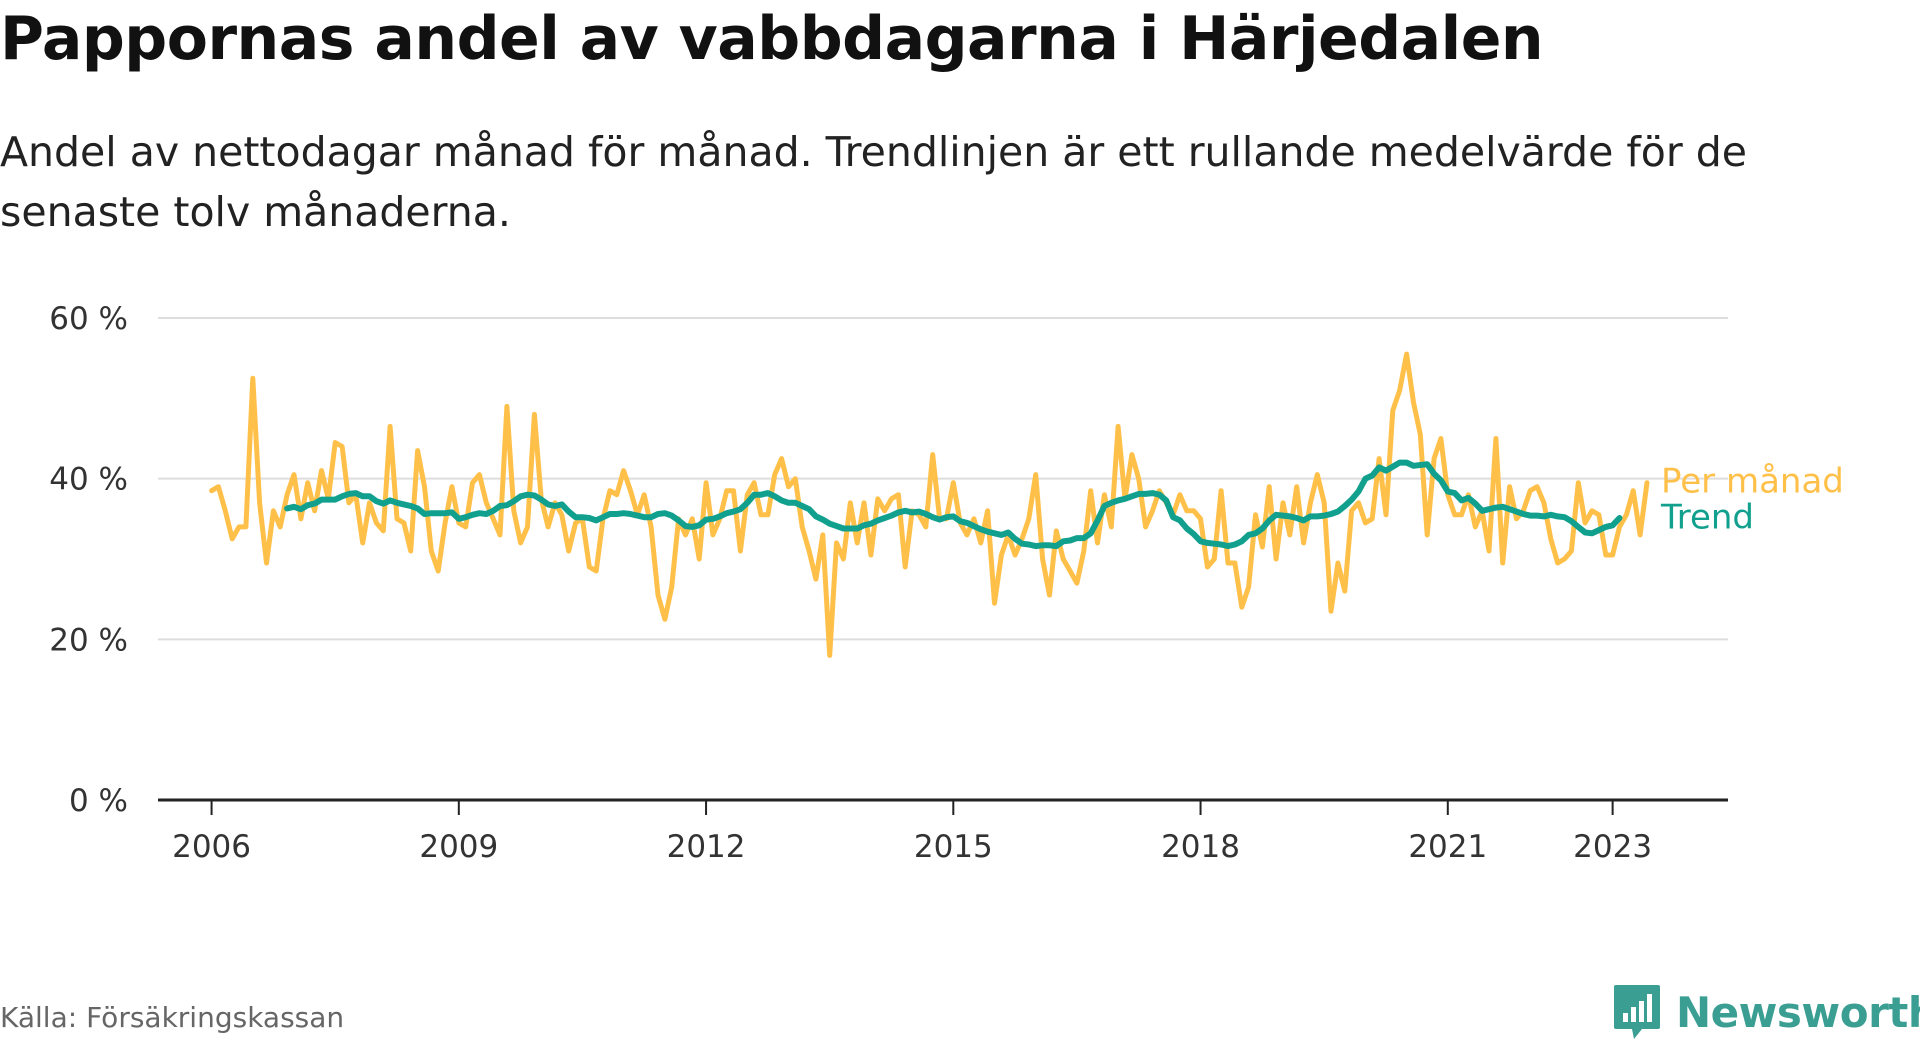  What do you see at coordinates (1752, 482) in the screenshot?
I see `series-label-per-manad: Per månad` at bounding box center [1752, 482].